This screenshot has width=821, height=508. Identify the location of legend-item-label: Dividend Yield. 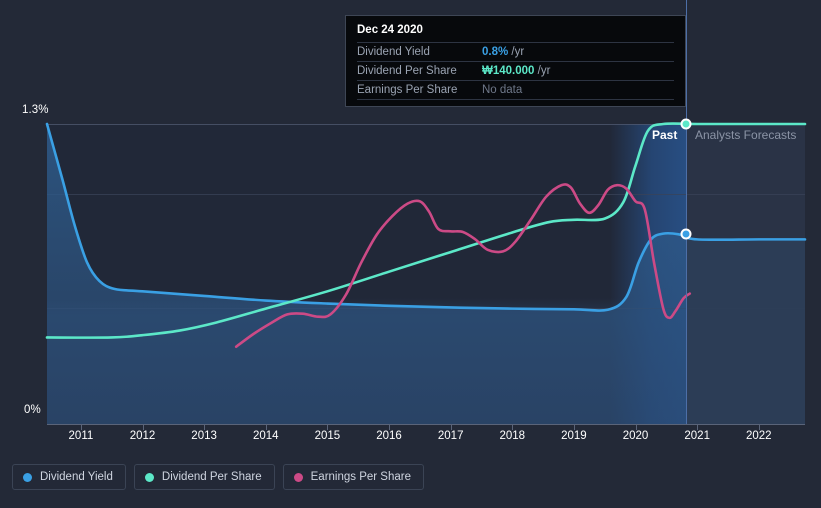
(76, 477).